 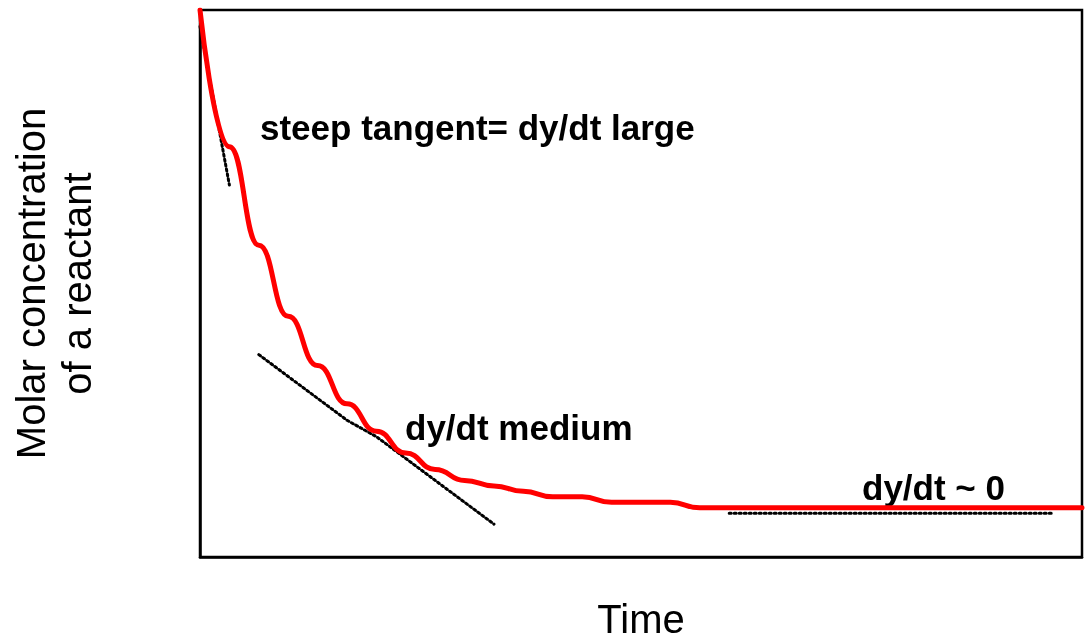 I want to click on annotation: steep tangent= dy/dt large, so click(x=477, y=127).